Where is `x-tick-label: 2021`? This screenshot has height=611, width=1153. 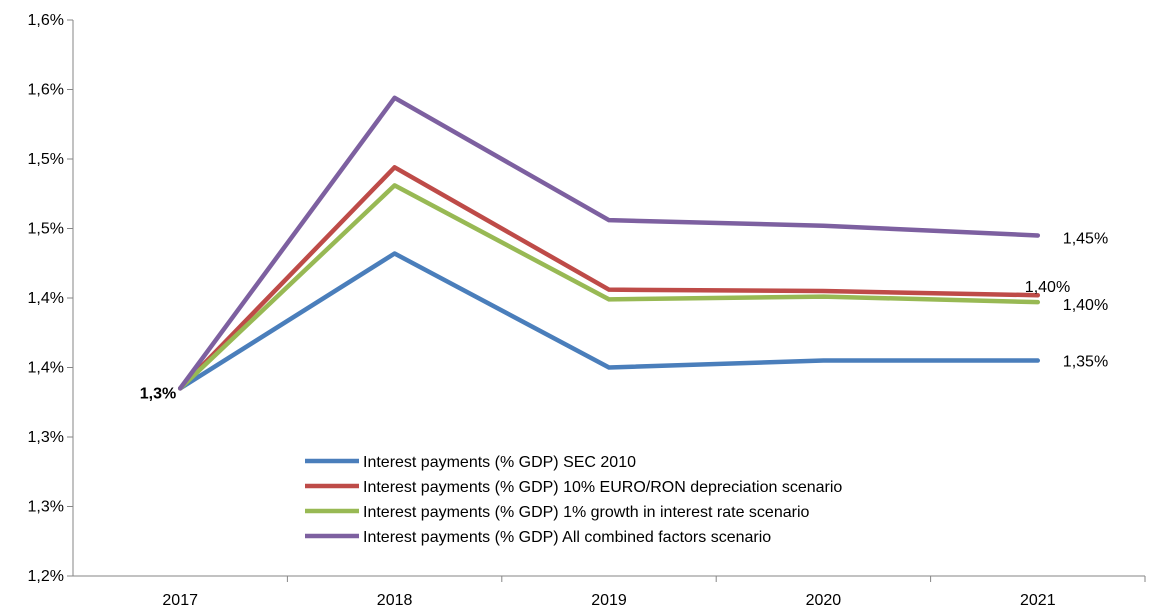 x-tick-label: 2021 is located at coordinates (1038, 600).